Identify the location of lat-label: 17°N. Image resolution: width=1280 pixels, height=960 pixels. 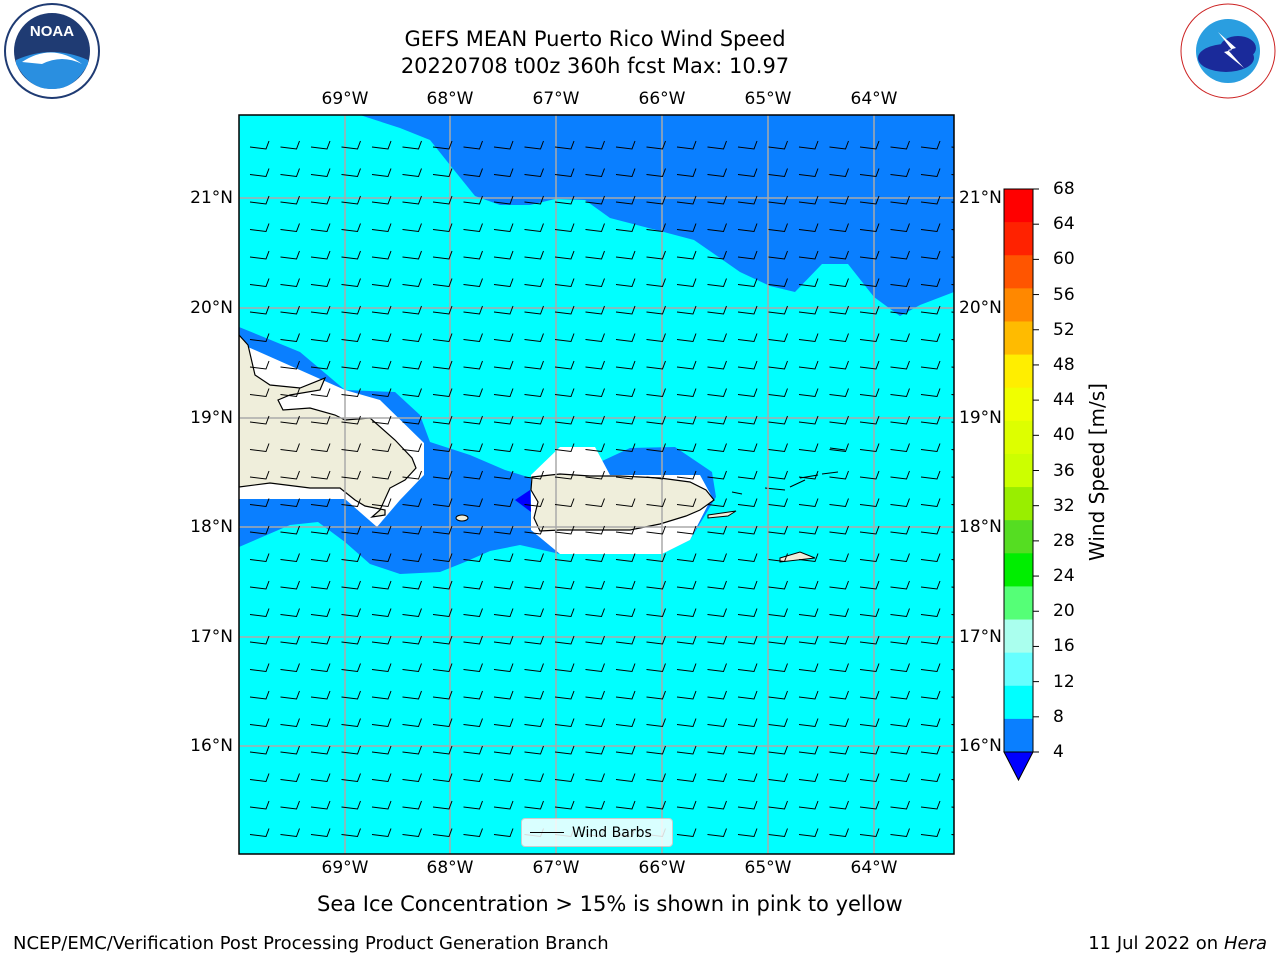
(980, 637).